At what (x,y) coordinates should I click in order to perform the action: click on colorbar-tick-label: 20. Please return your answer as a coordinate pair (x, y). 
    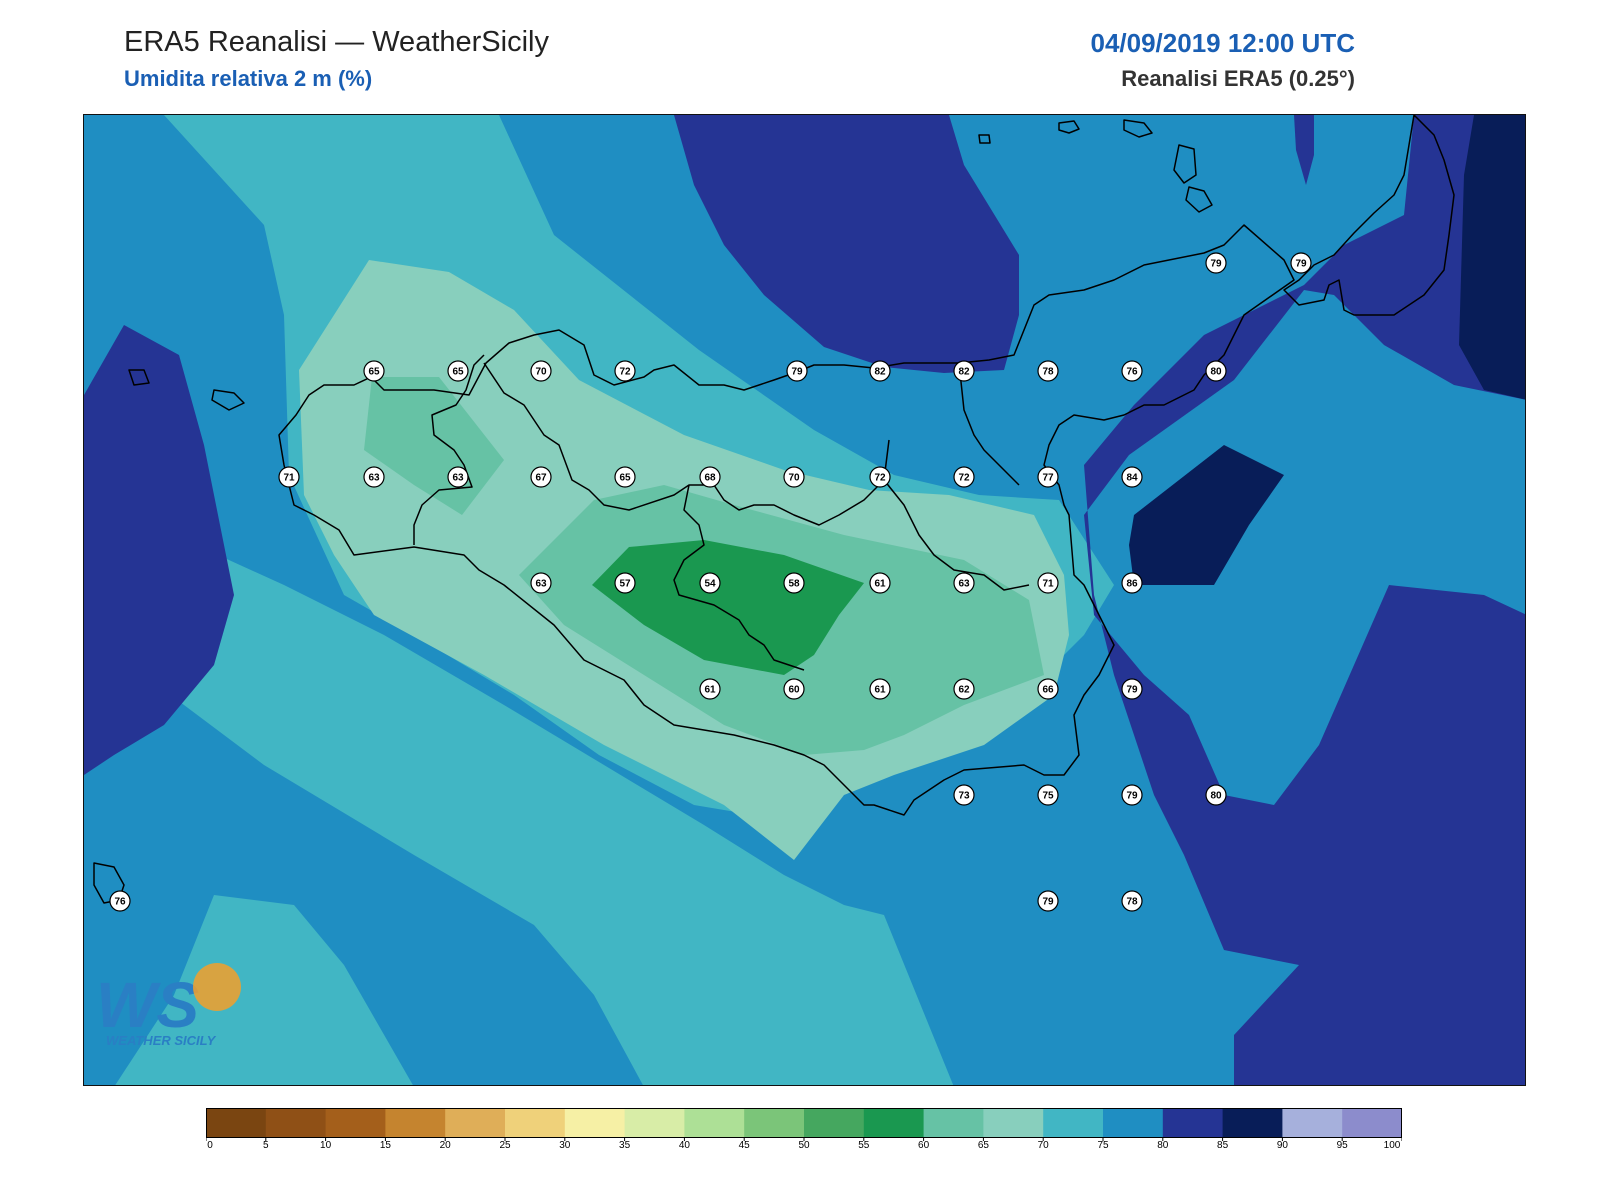
    Looking at the image, I should click on (446, 1144).